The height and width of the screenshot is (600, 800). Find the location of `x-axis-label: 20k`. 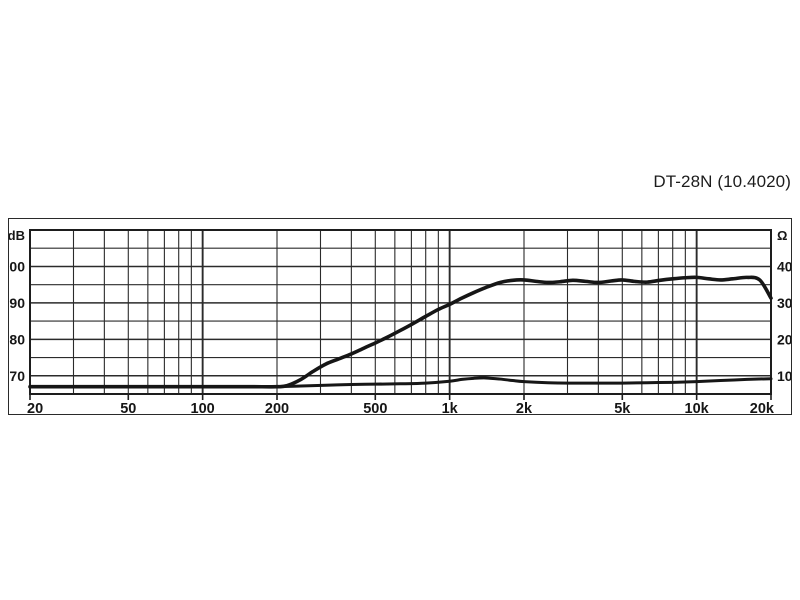

x-axis-label: 20k is located at coordinates (762, 407).